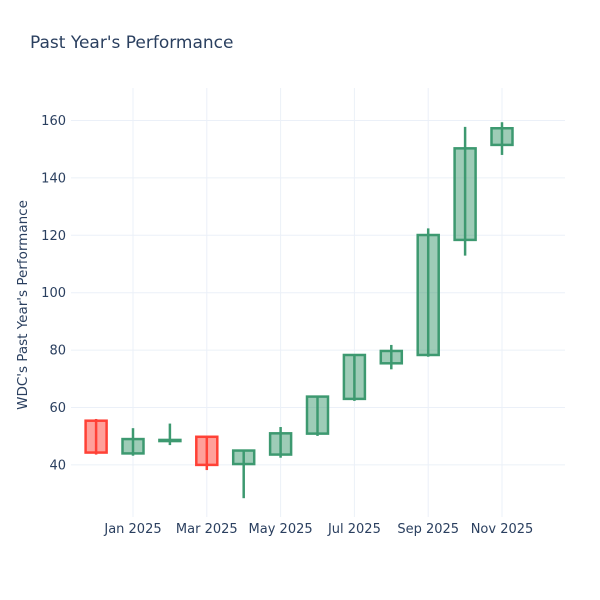 Image resolution: width=600 pixels, height=600 pixels. Describe the element at coordinates (428, 529) in the screenshot. I see `x-tick-label: Sep 2025` at that location.